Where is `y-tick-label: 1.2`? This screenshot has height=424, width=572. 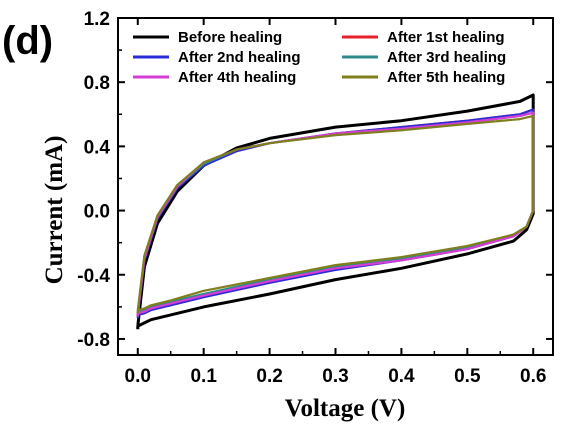
y-tick-label: 1.2 is located at coordinates (97, 19).